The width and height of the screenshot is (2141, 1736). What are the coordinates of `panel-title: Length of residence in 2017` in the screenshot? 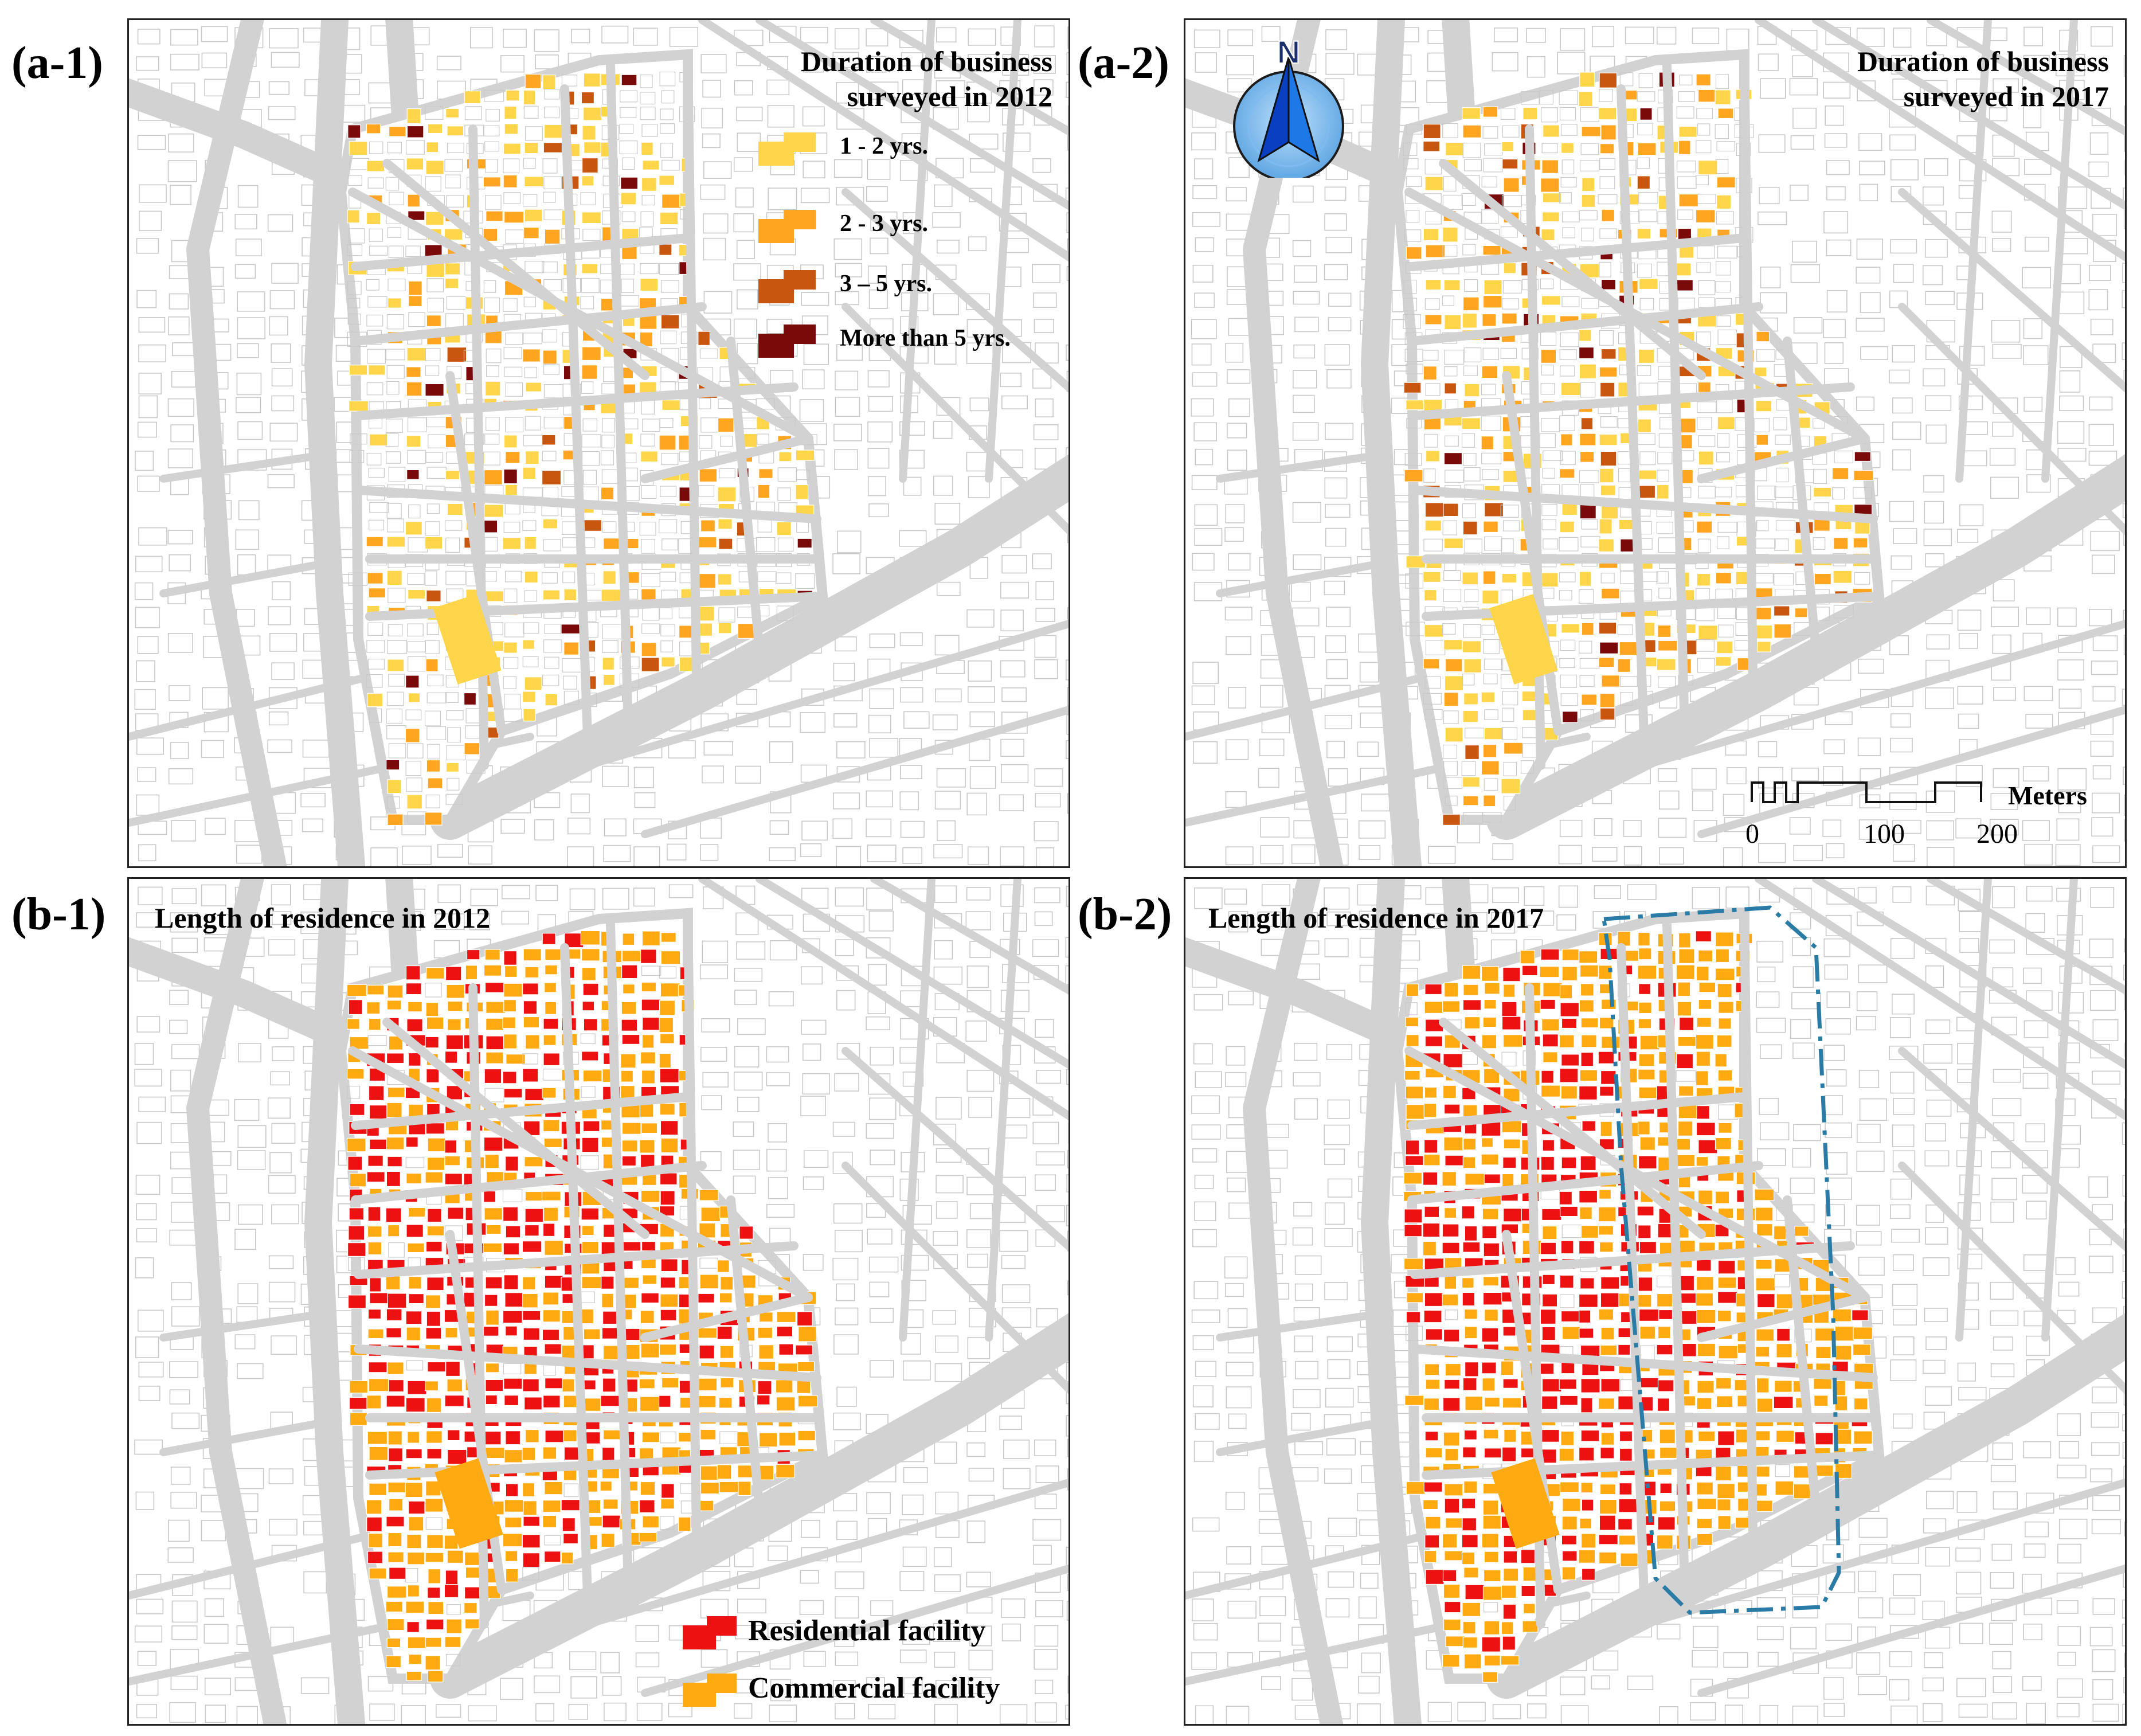 It's located at (1376, 918).